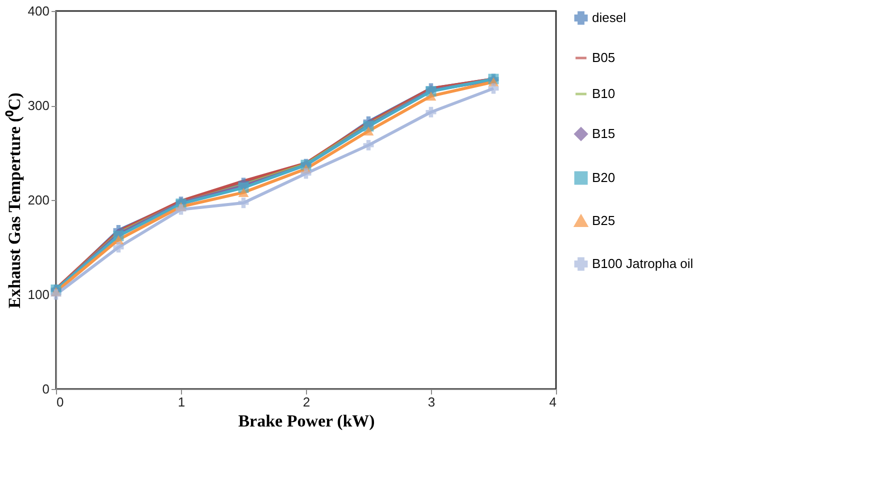  What do you see at coordinates (552, 402) in the screenshot?
I see `x-tick-label: 4` at bounding box center [552, 402].